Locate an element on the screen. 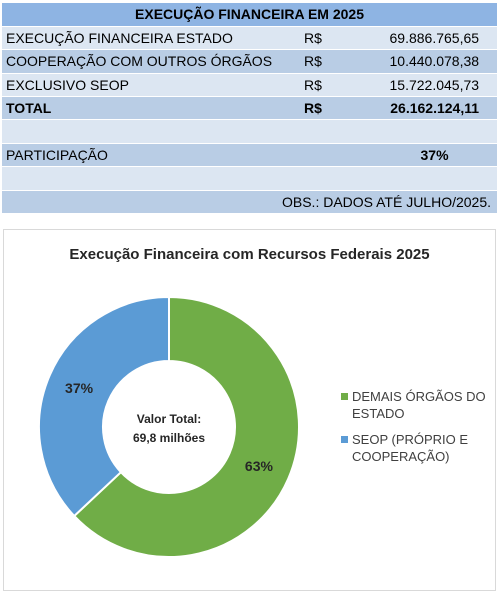 Image resolution: width=499 pixels, height=594 pixels. legend-label: DEMAIS ÓRGÃOS DO ESTADO is located at coordinates (419, 405).